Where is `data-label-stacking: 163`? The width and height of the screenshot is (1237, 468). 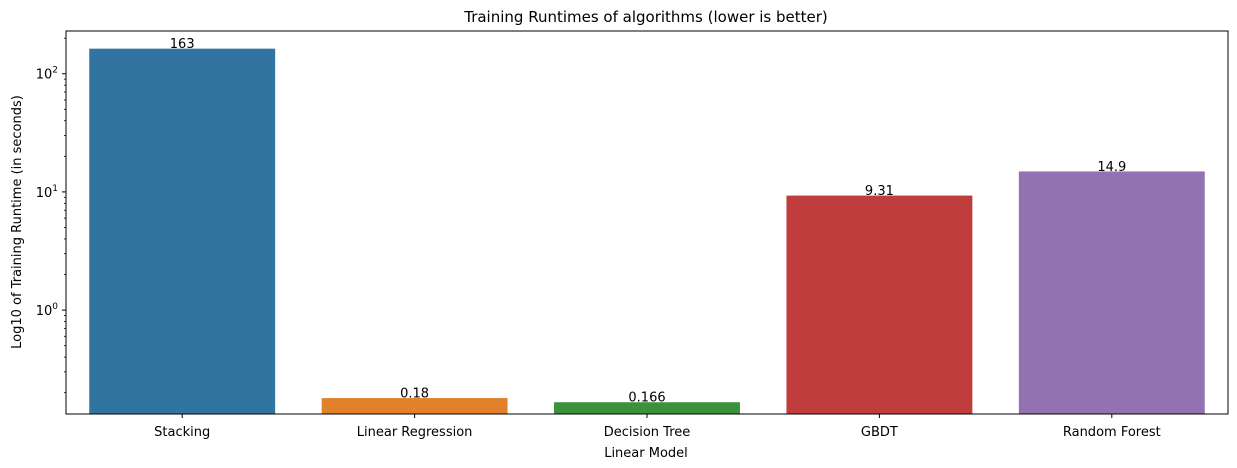 data-label-stacking: 163 is located at coordinates (182, 44).